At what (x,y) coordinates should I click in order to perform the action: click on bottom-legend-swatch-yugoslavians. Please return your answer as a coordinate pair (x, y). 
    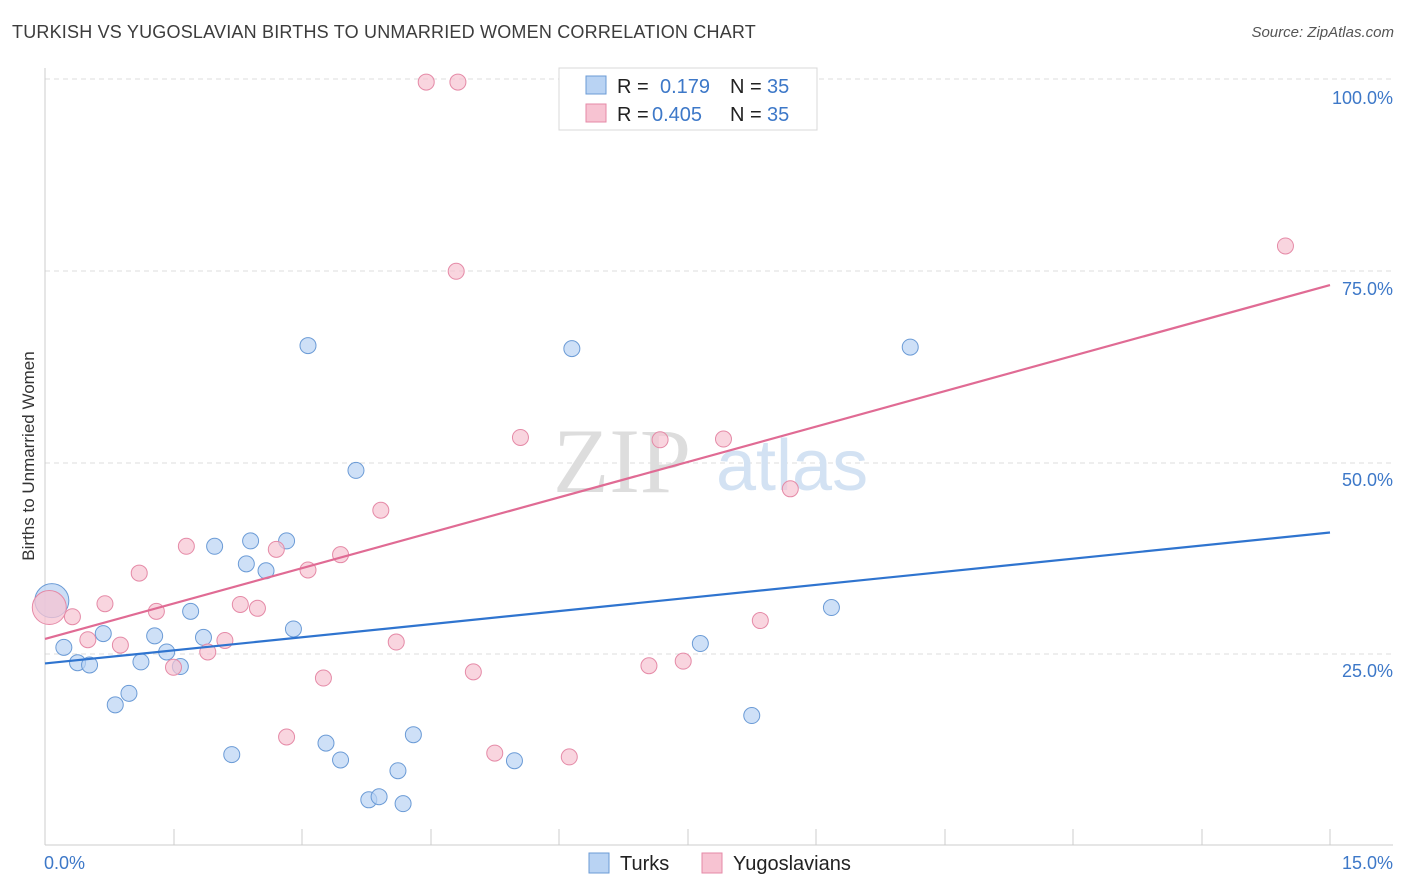
    Looking at the image, I should click on (712, 863).